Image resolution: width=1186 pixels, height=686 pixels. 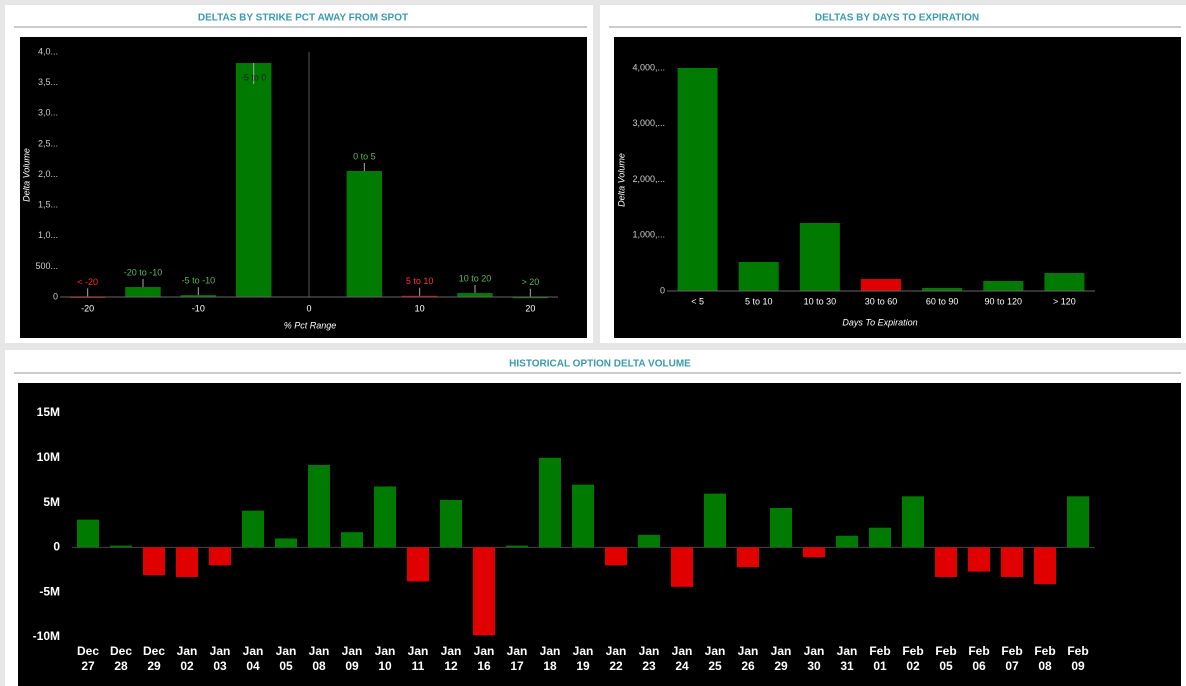 What do you see at coordinates (1064, 301) in the screenshot?
I see `x-tick-label: > 120` at bounding box center [1064, 301].